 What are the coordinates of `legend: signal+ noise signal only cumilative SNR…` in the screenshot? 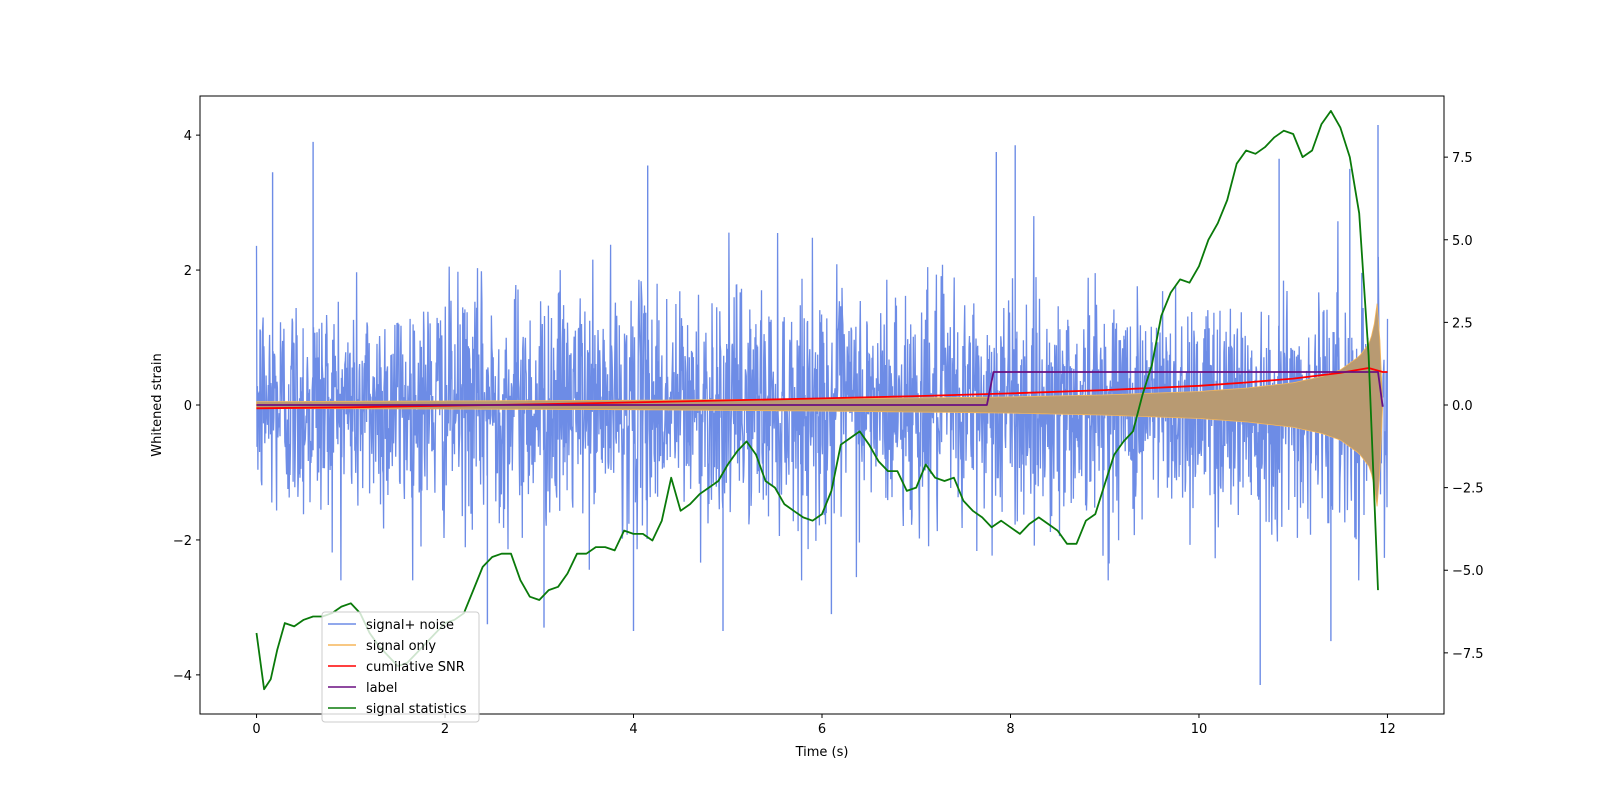 It's located at (400, 667).